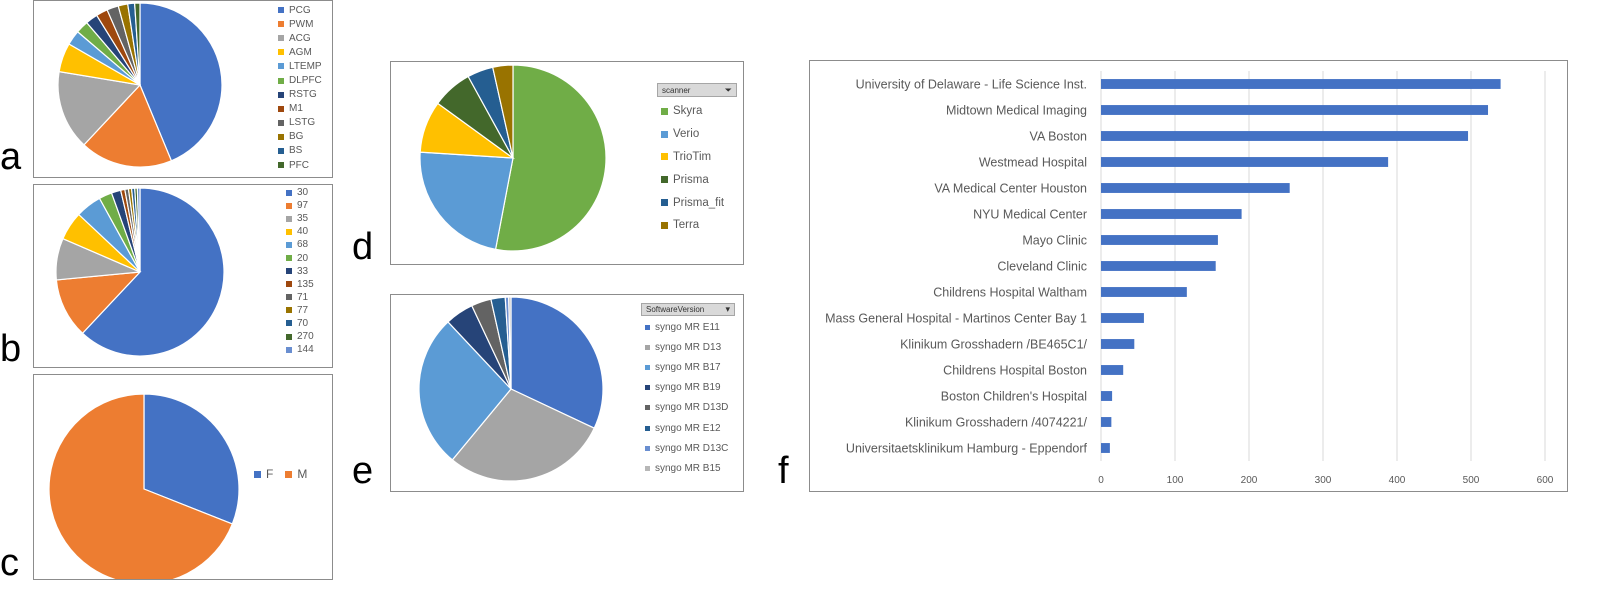 The width and height of the screenshot is (1600, 593). What do you see at coordinates (303, 206) in the screenshot?
I see `legend-label: 97` at bounding box center [303, 206].